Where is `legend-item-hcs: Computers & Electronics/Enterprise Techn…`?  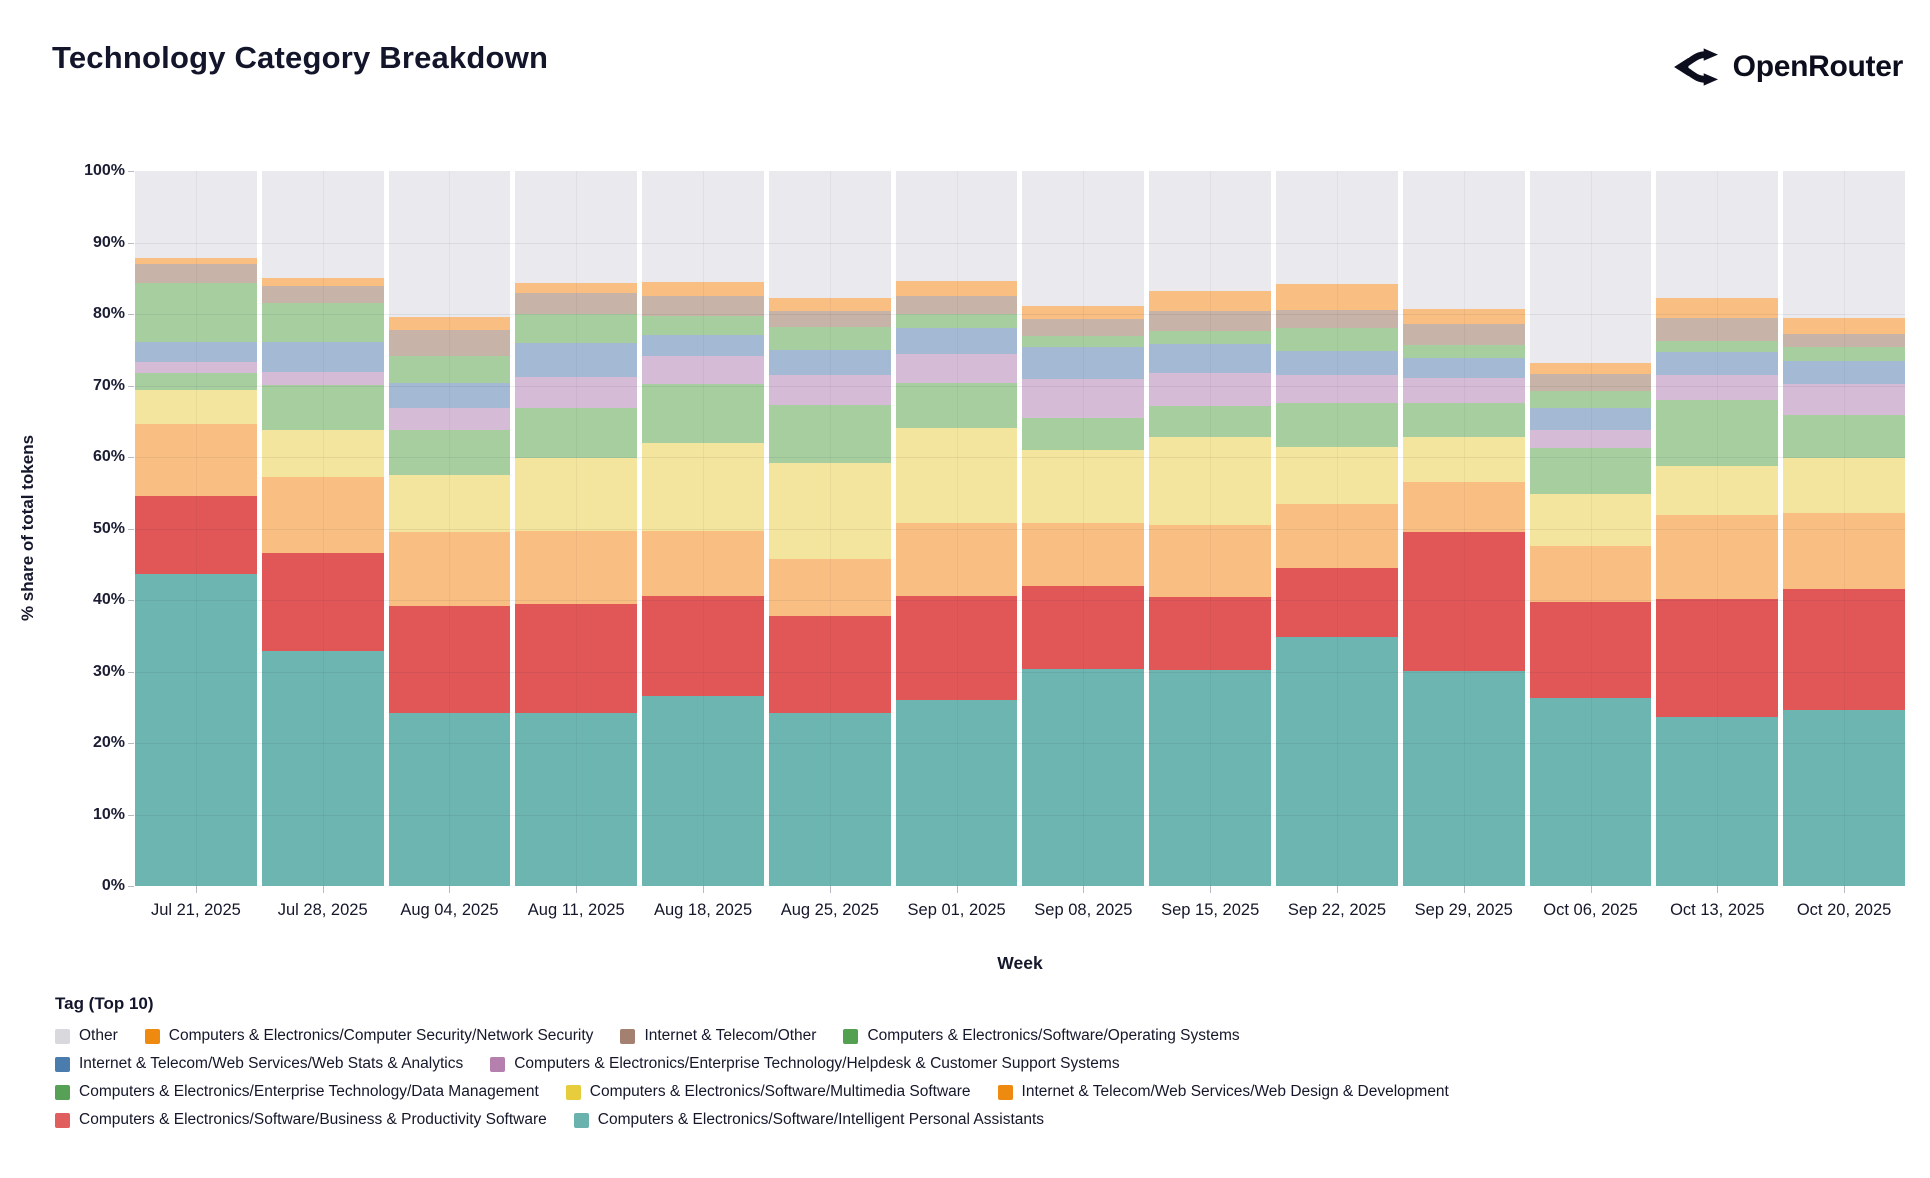
legend-item-hcs: Computers & Electronics/Enterprise Techn… is located at coordinates (805, 1064).